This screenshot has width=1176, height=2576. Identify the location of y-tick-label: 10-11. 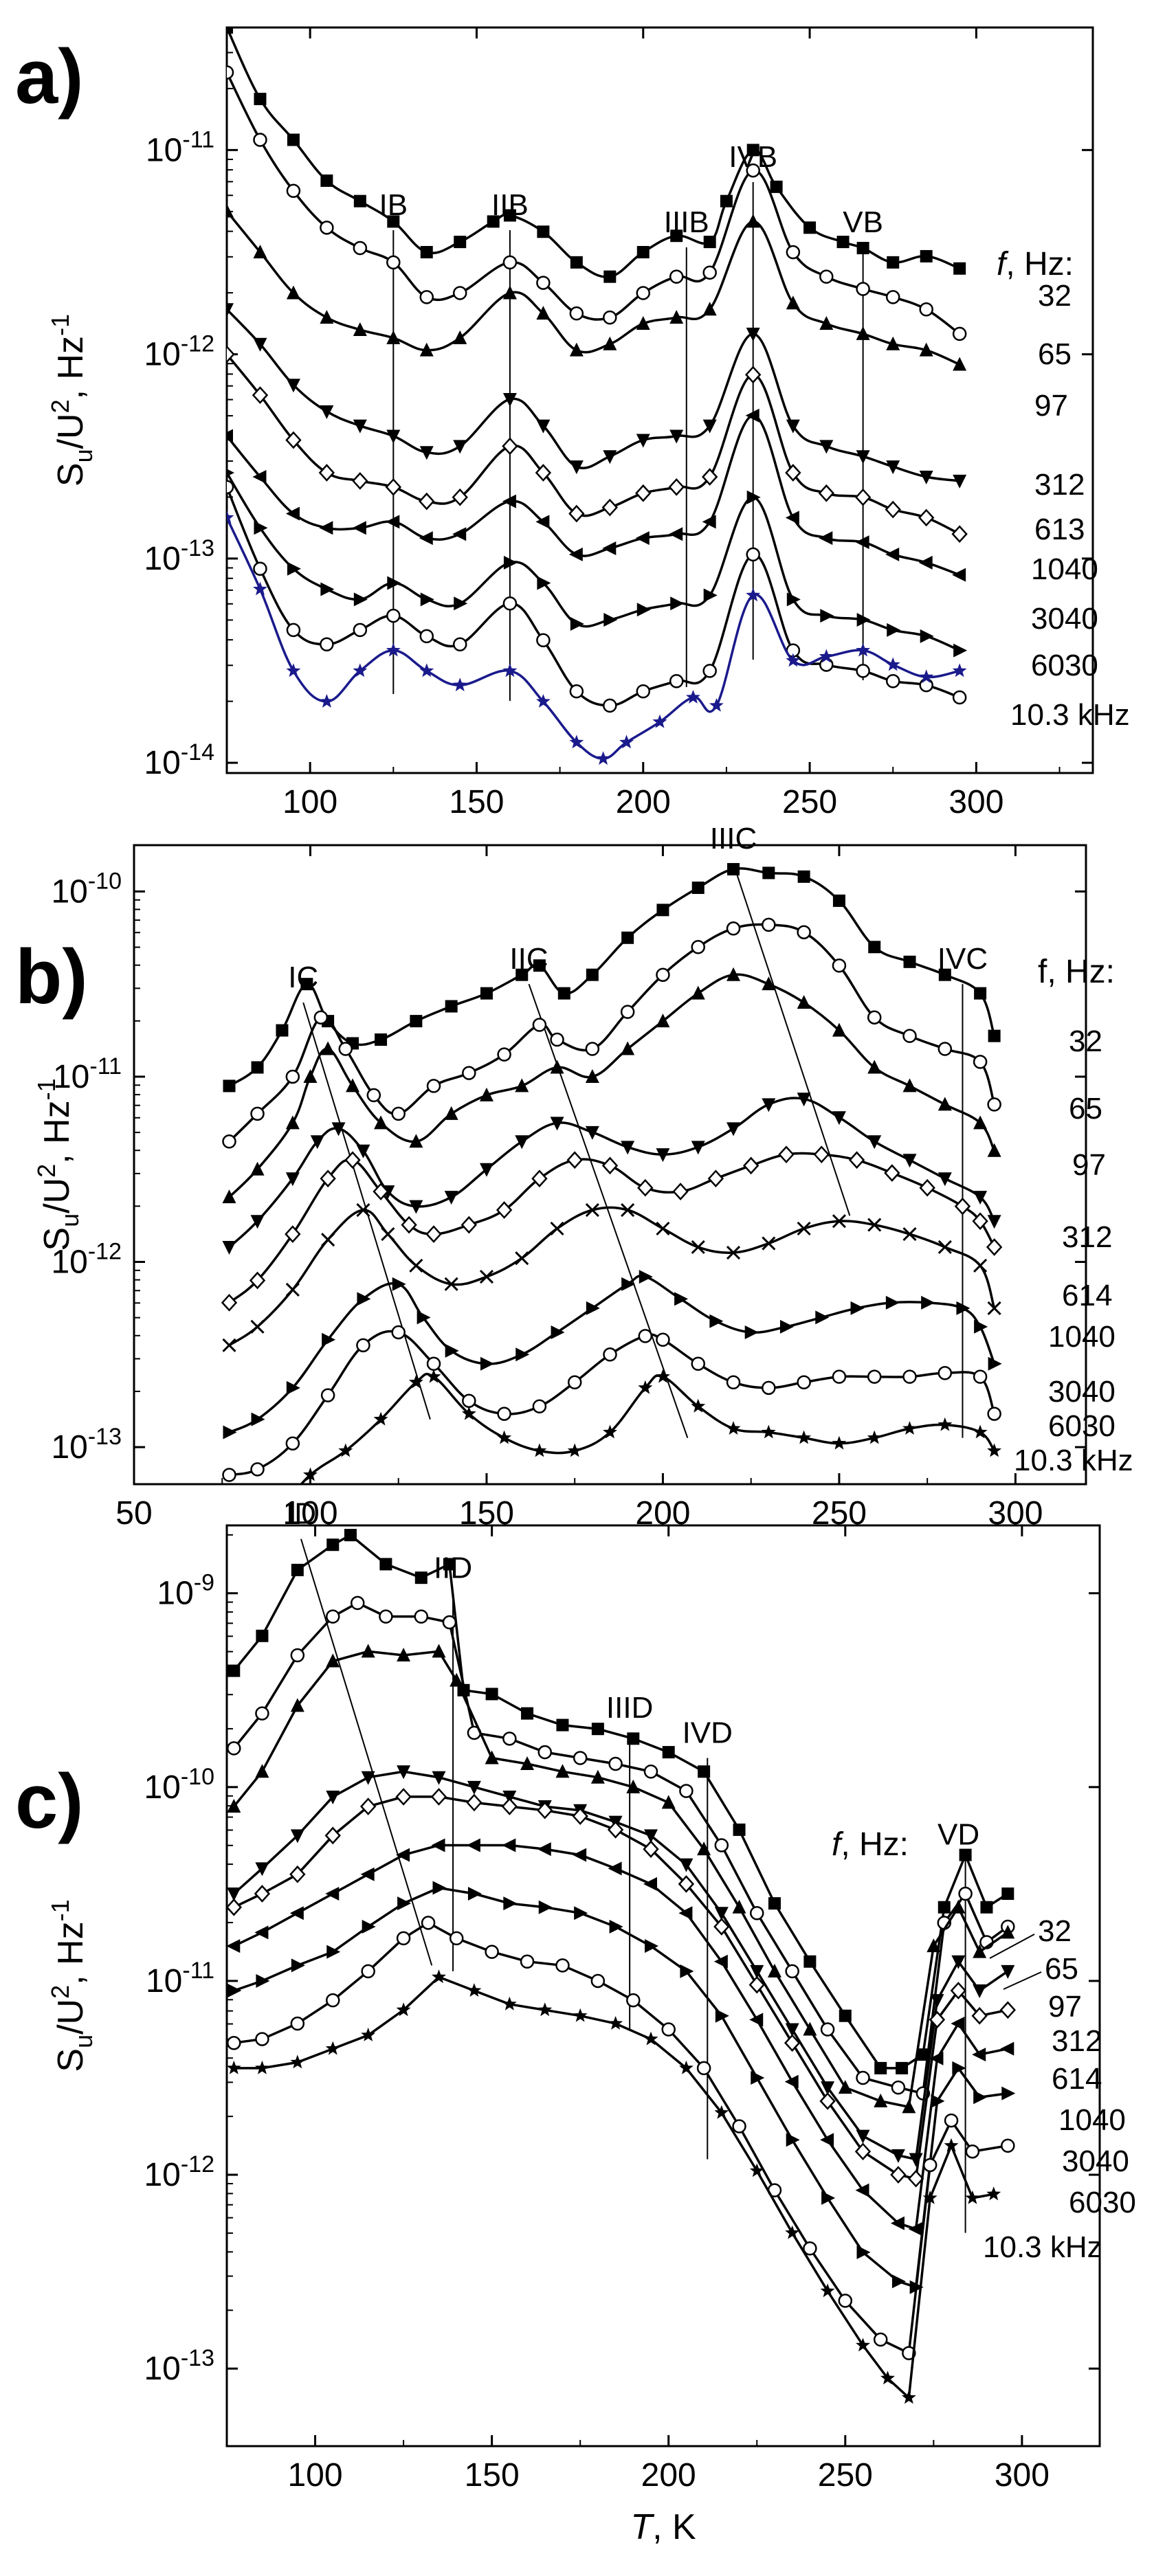
(180, 147).